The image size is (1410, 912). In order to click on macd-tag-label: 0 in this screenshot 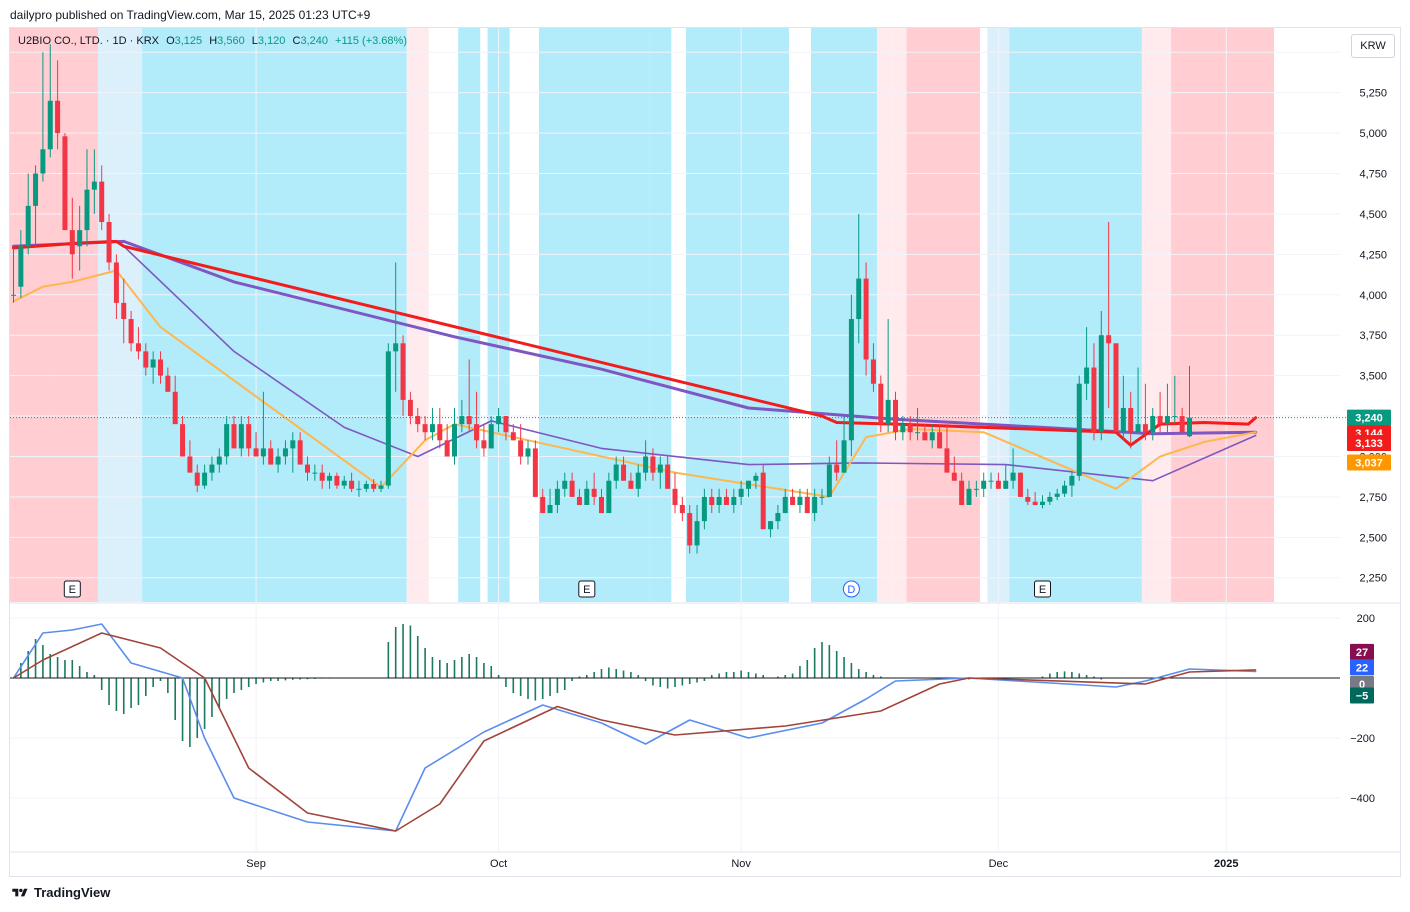, I will do `click(1362, 685)`.